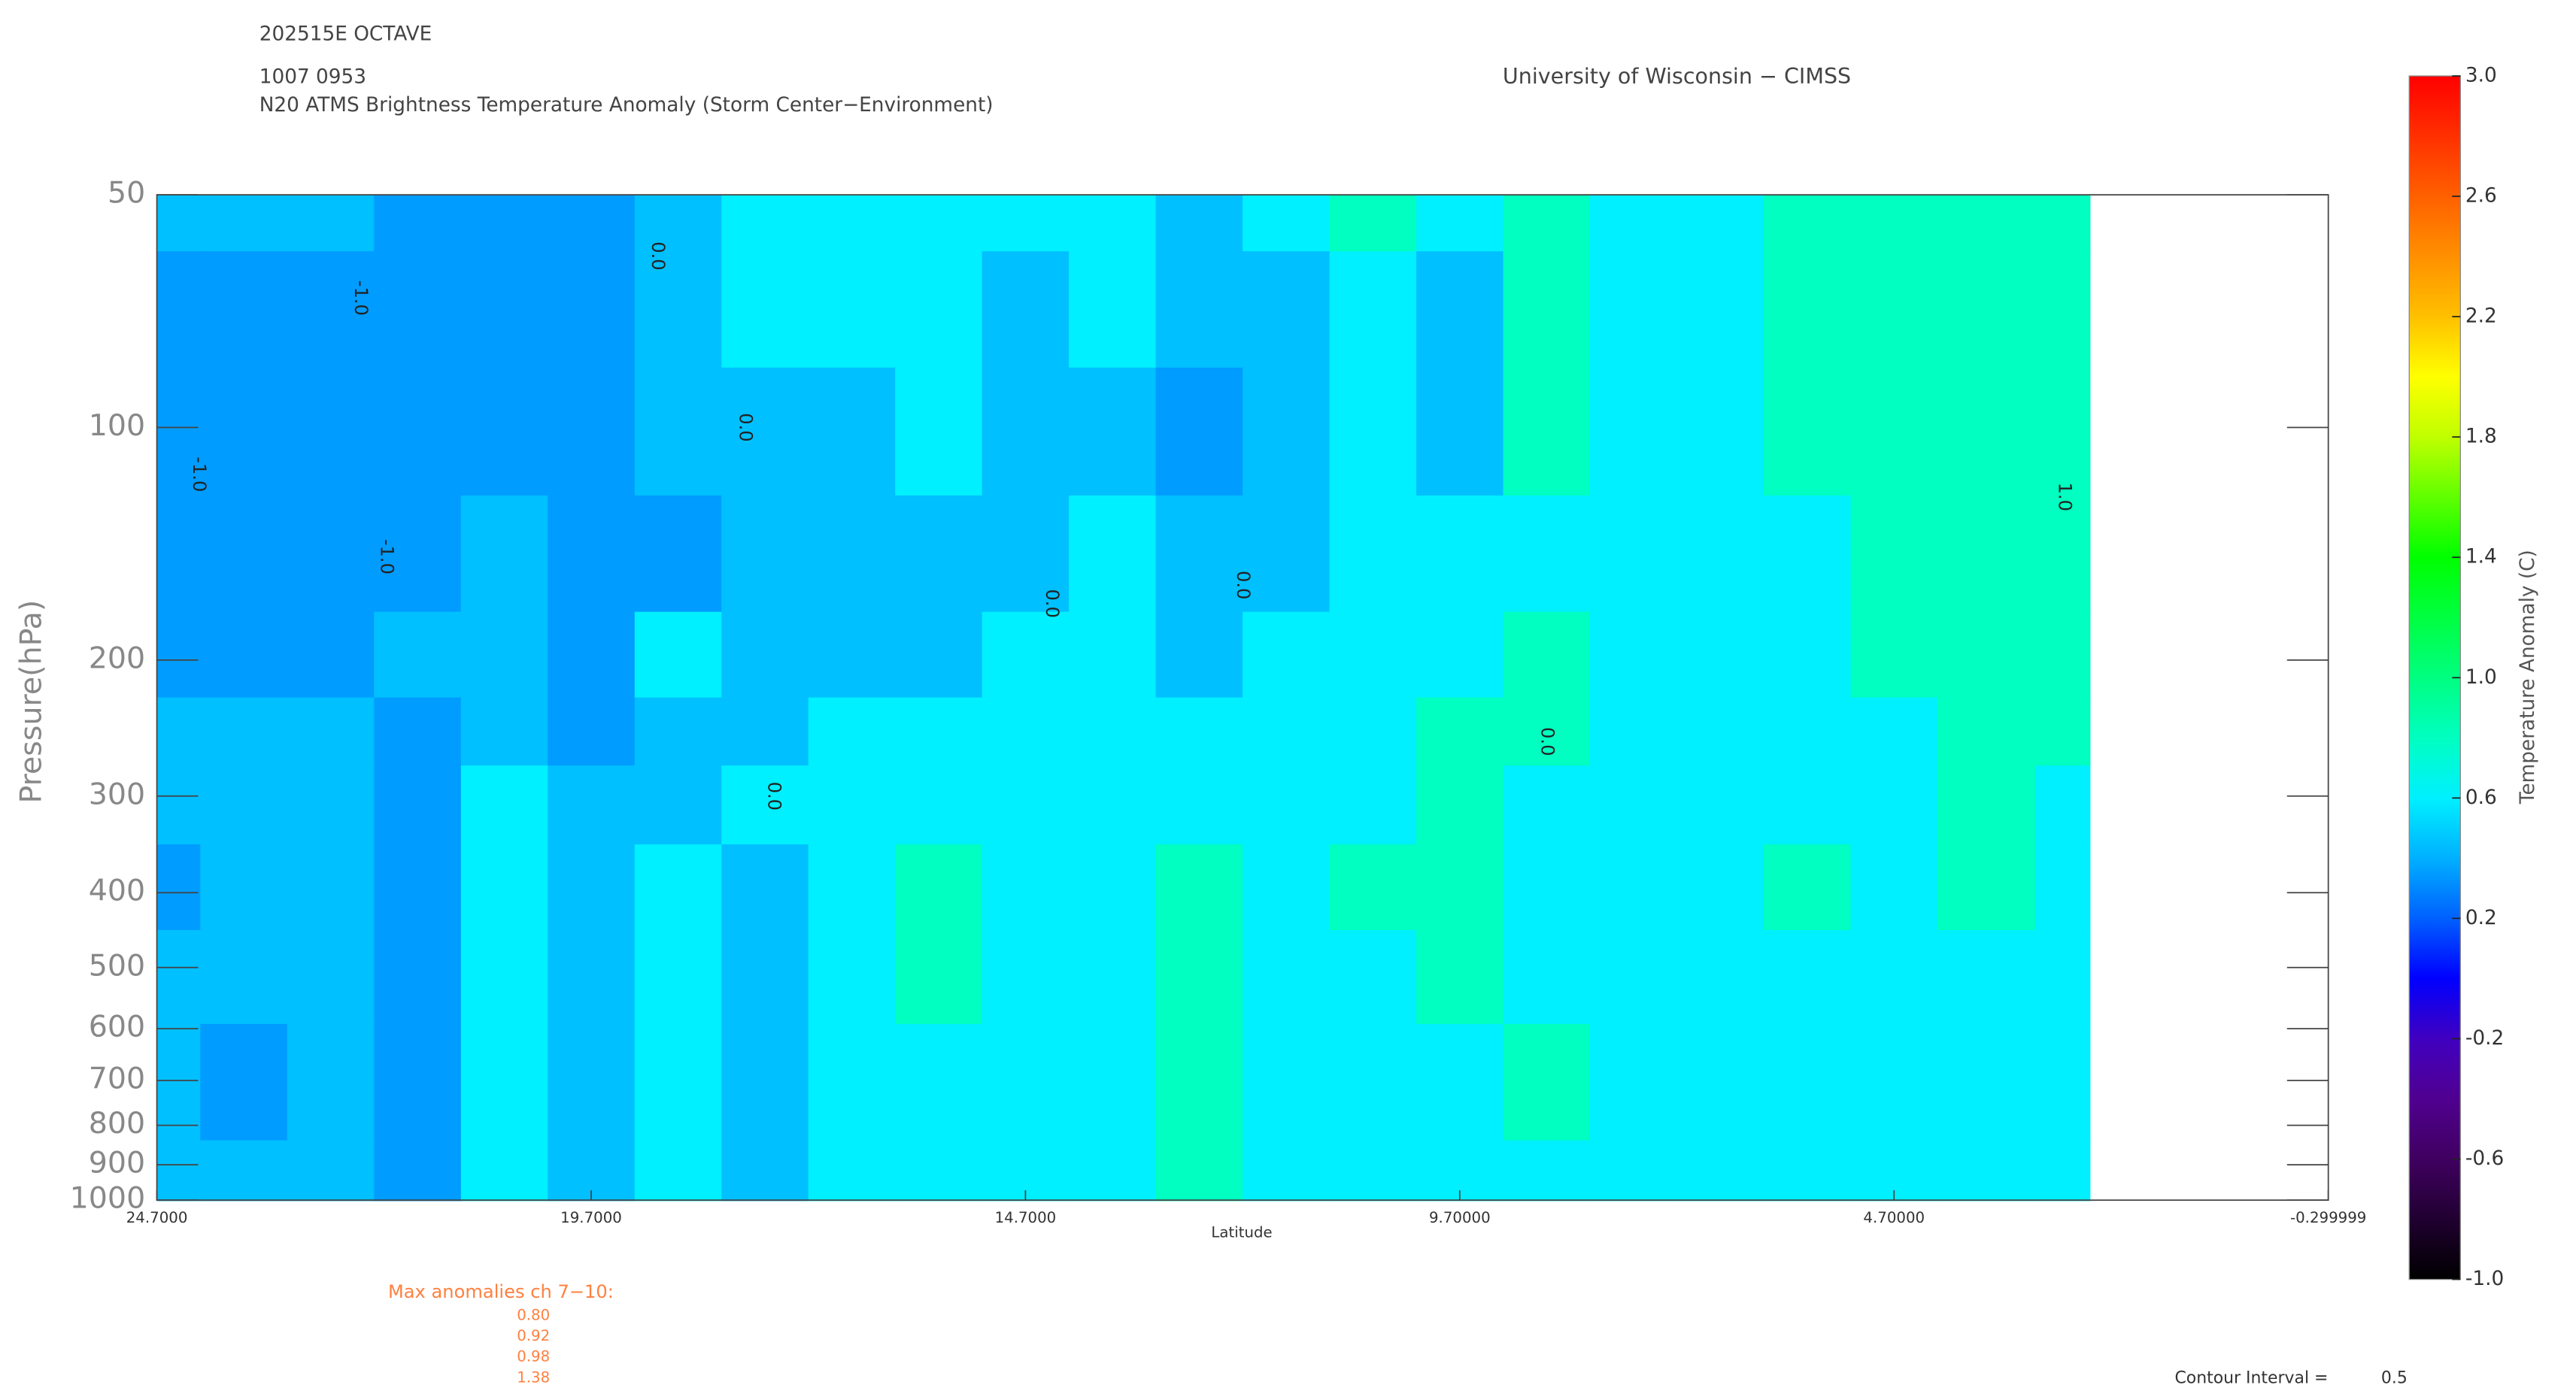 This screenshot has width=2576, height=1391. What do you see at coordinates (1241, 1232) in the screenshot?
I see `x-axis-label: Latitude` at bounding box center [1241, 1232].